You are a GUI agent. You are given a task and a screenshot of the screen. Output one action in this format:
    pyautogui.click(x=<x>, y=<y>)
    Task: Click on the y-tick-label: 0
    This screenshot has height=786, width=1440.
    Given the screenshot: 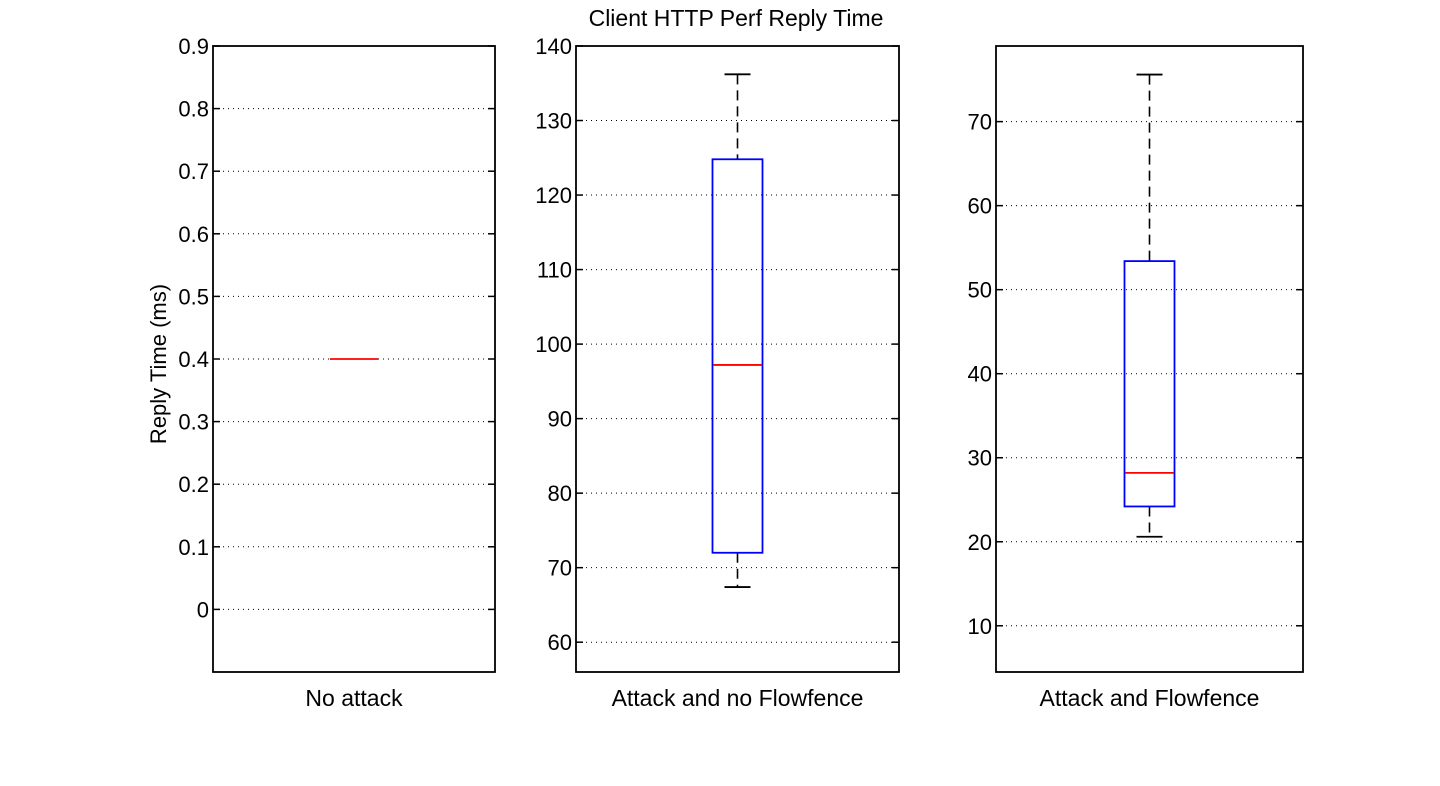 What is the action you would take?
    pyautogui.click(x=203, y=609)
    